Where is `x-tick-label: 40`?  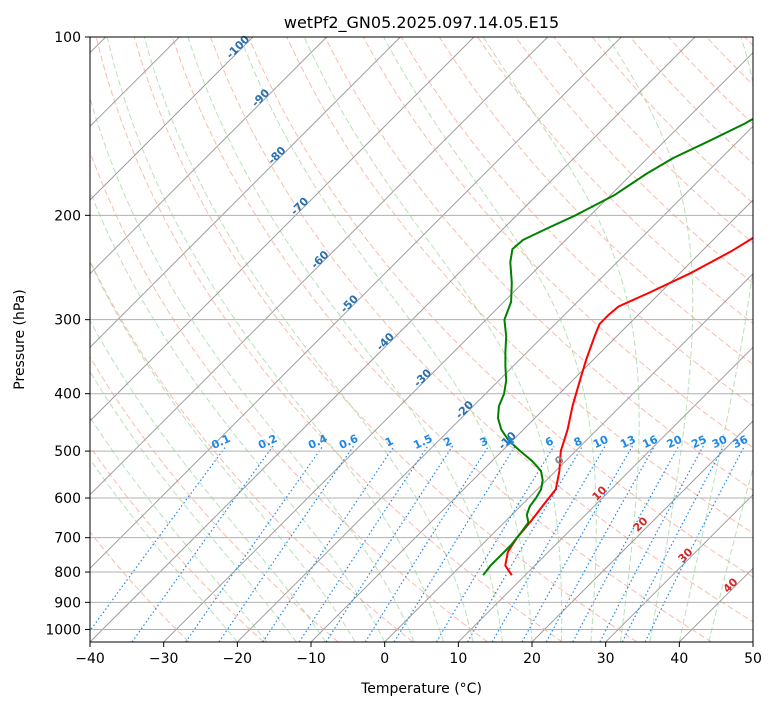 x-tick-label: 40 is located at coordinates (679, 659).